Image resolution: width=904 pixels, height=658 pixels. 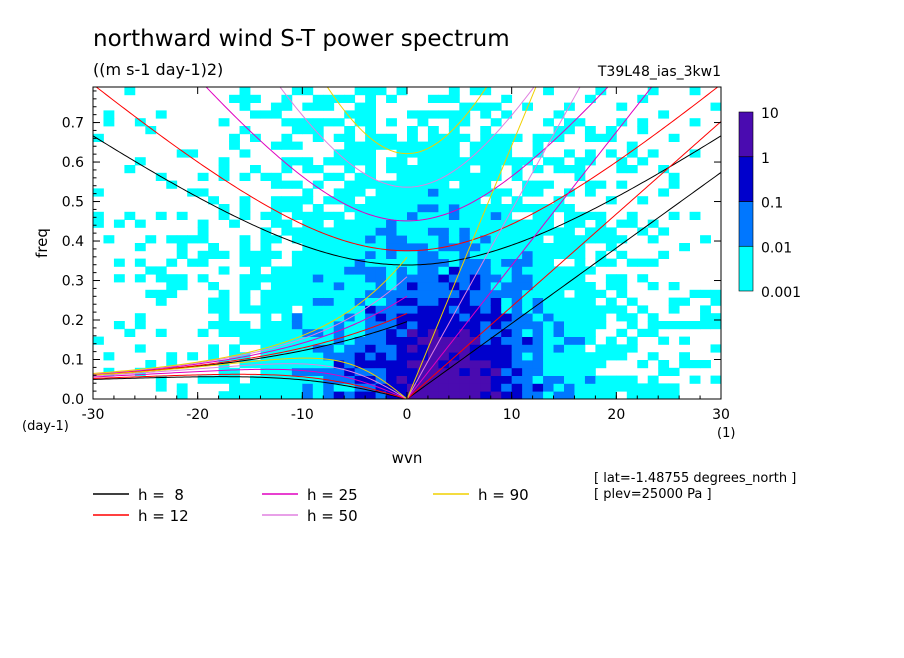 I want to click on legend-label: h = 8, so click(x=161, y=495).